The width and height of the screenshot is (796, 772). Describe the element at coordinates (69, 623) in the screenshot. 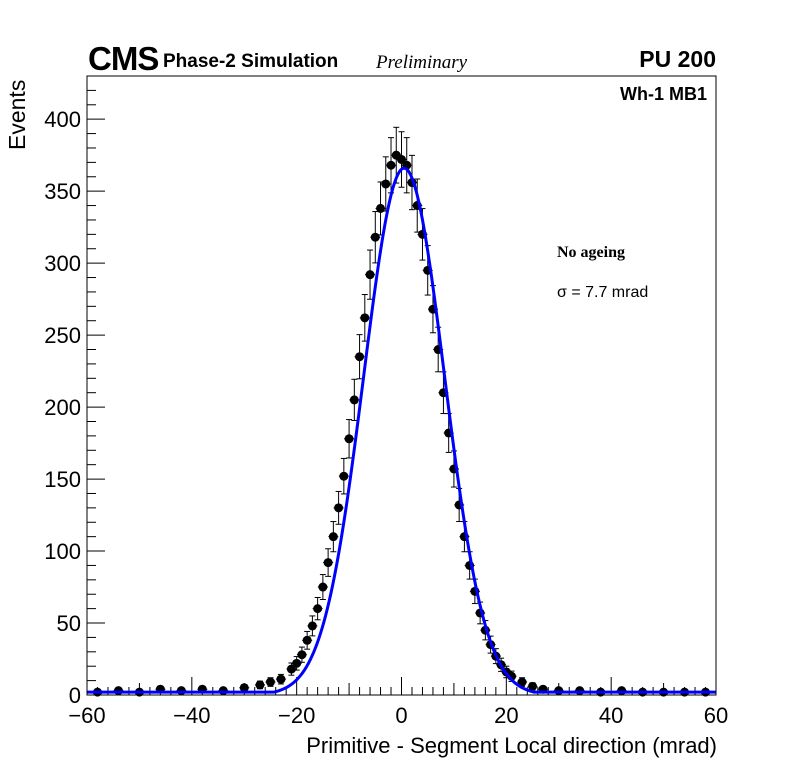

I see `y-tick-label: 50` at that location.